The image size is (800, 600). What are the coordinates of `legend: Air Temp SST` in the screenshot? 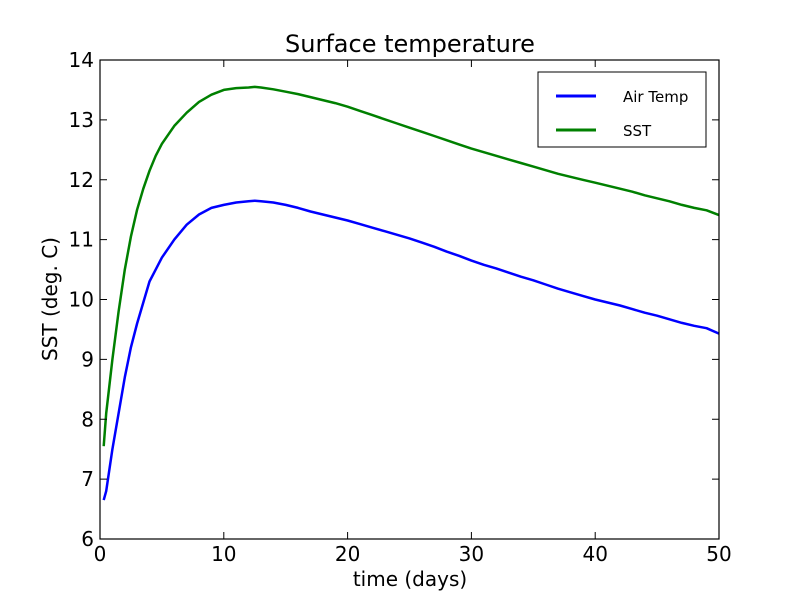 It's located at (622, 109).